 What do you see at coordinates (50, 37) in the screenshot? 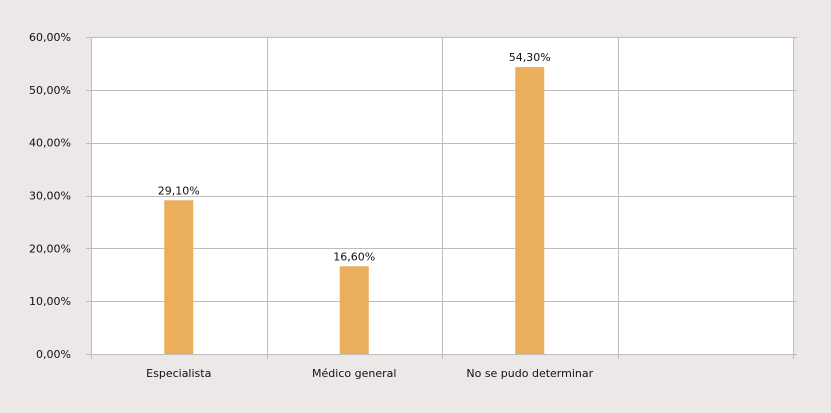
I see `y-tick-label: 60,00%` at bounding box center [50, 37].